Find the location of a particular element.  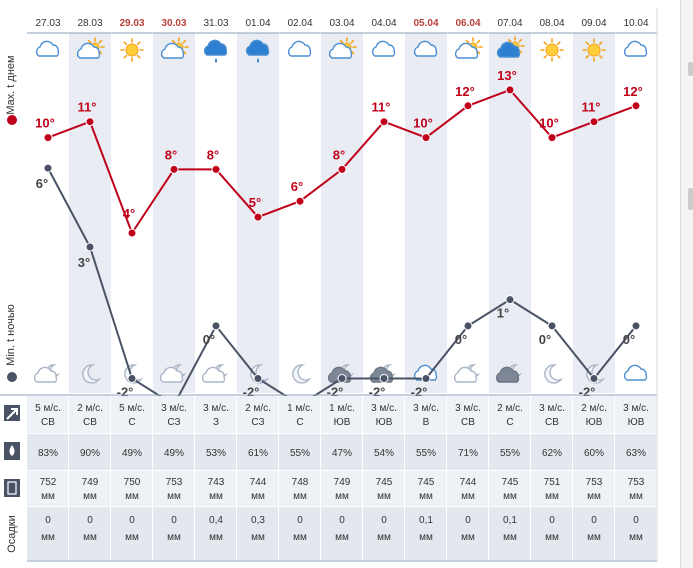

max-temp-label: 5° is located at coordinates (255, 202).